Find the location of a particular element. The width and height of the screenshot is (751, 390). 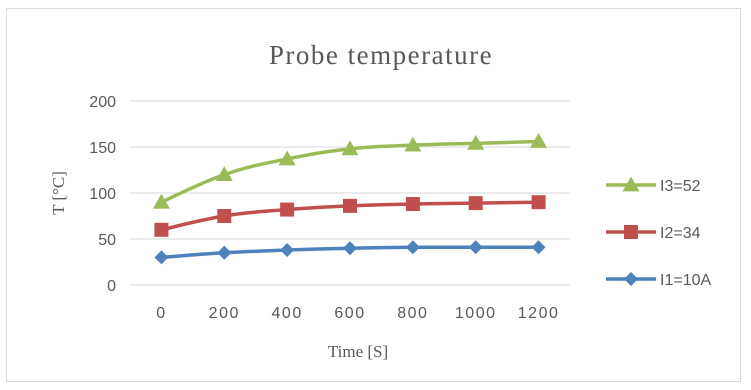

y-tick-label: 100 is located at coordinates (102, 194).